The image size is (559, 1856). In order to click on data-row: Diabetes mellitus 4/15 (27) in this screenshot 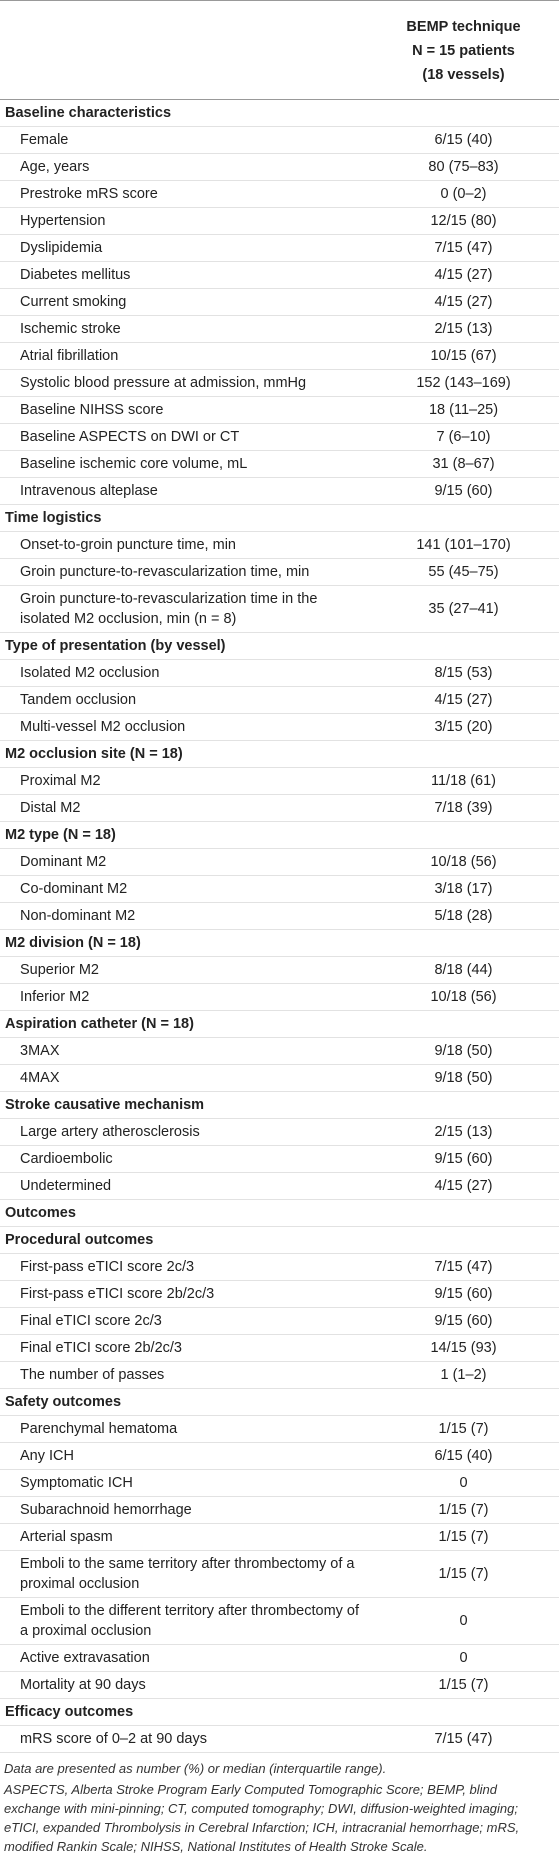, I will do `click(279, 275)`.